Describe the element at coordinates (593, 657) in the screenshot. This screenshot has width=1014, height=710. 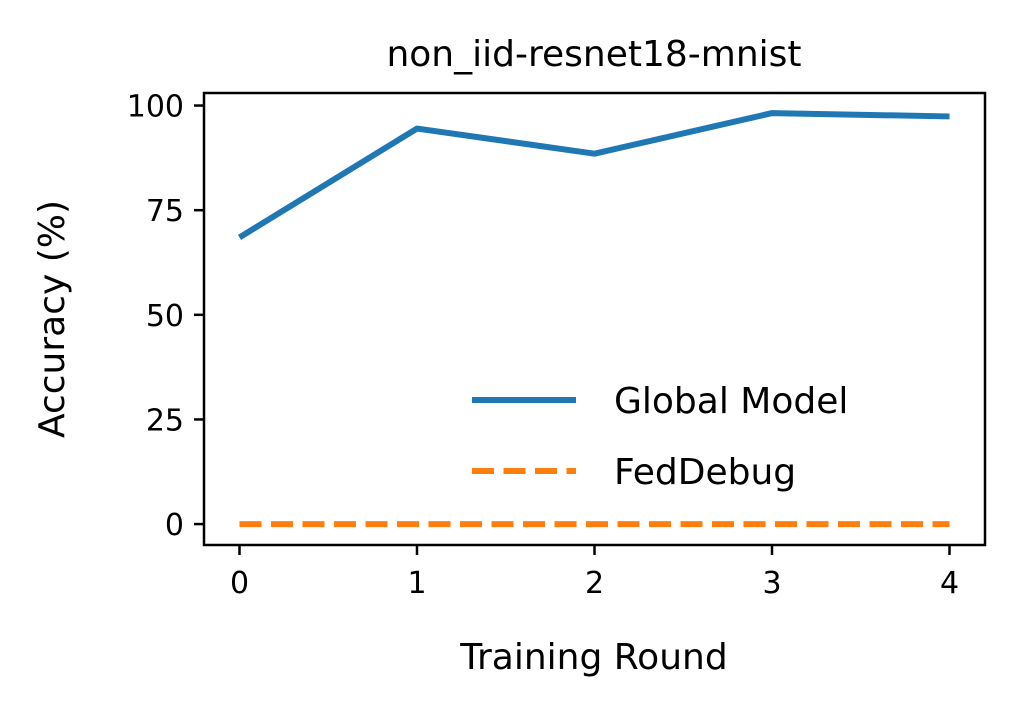
I see `x-axis-title: Training Round` at that location.